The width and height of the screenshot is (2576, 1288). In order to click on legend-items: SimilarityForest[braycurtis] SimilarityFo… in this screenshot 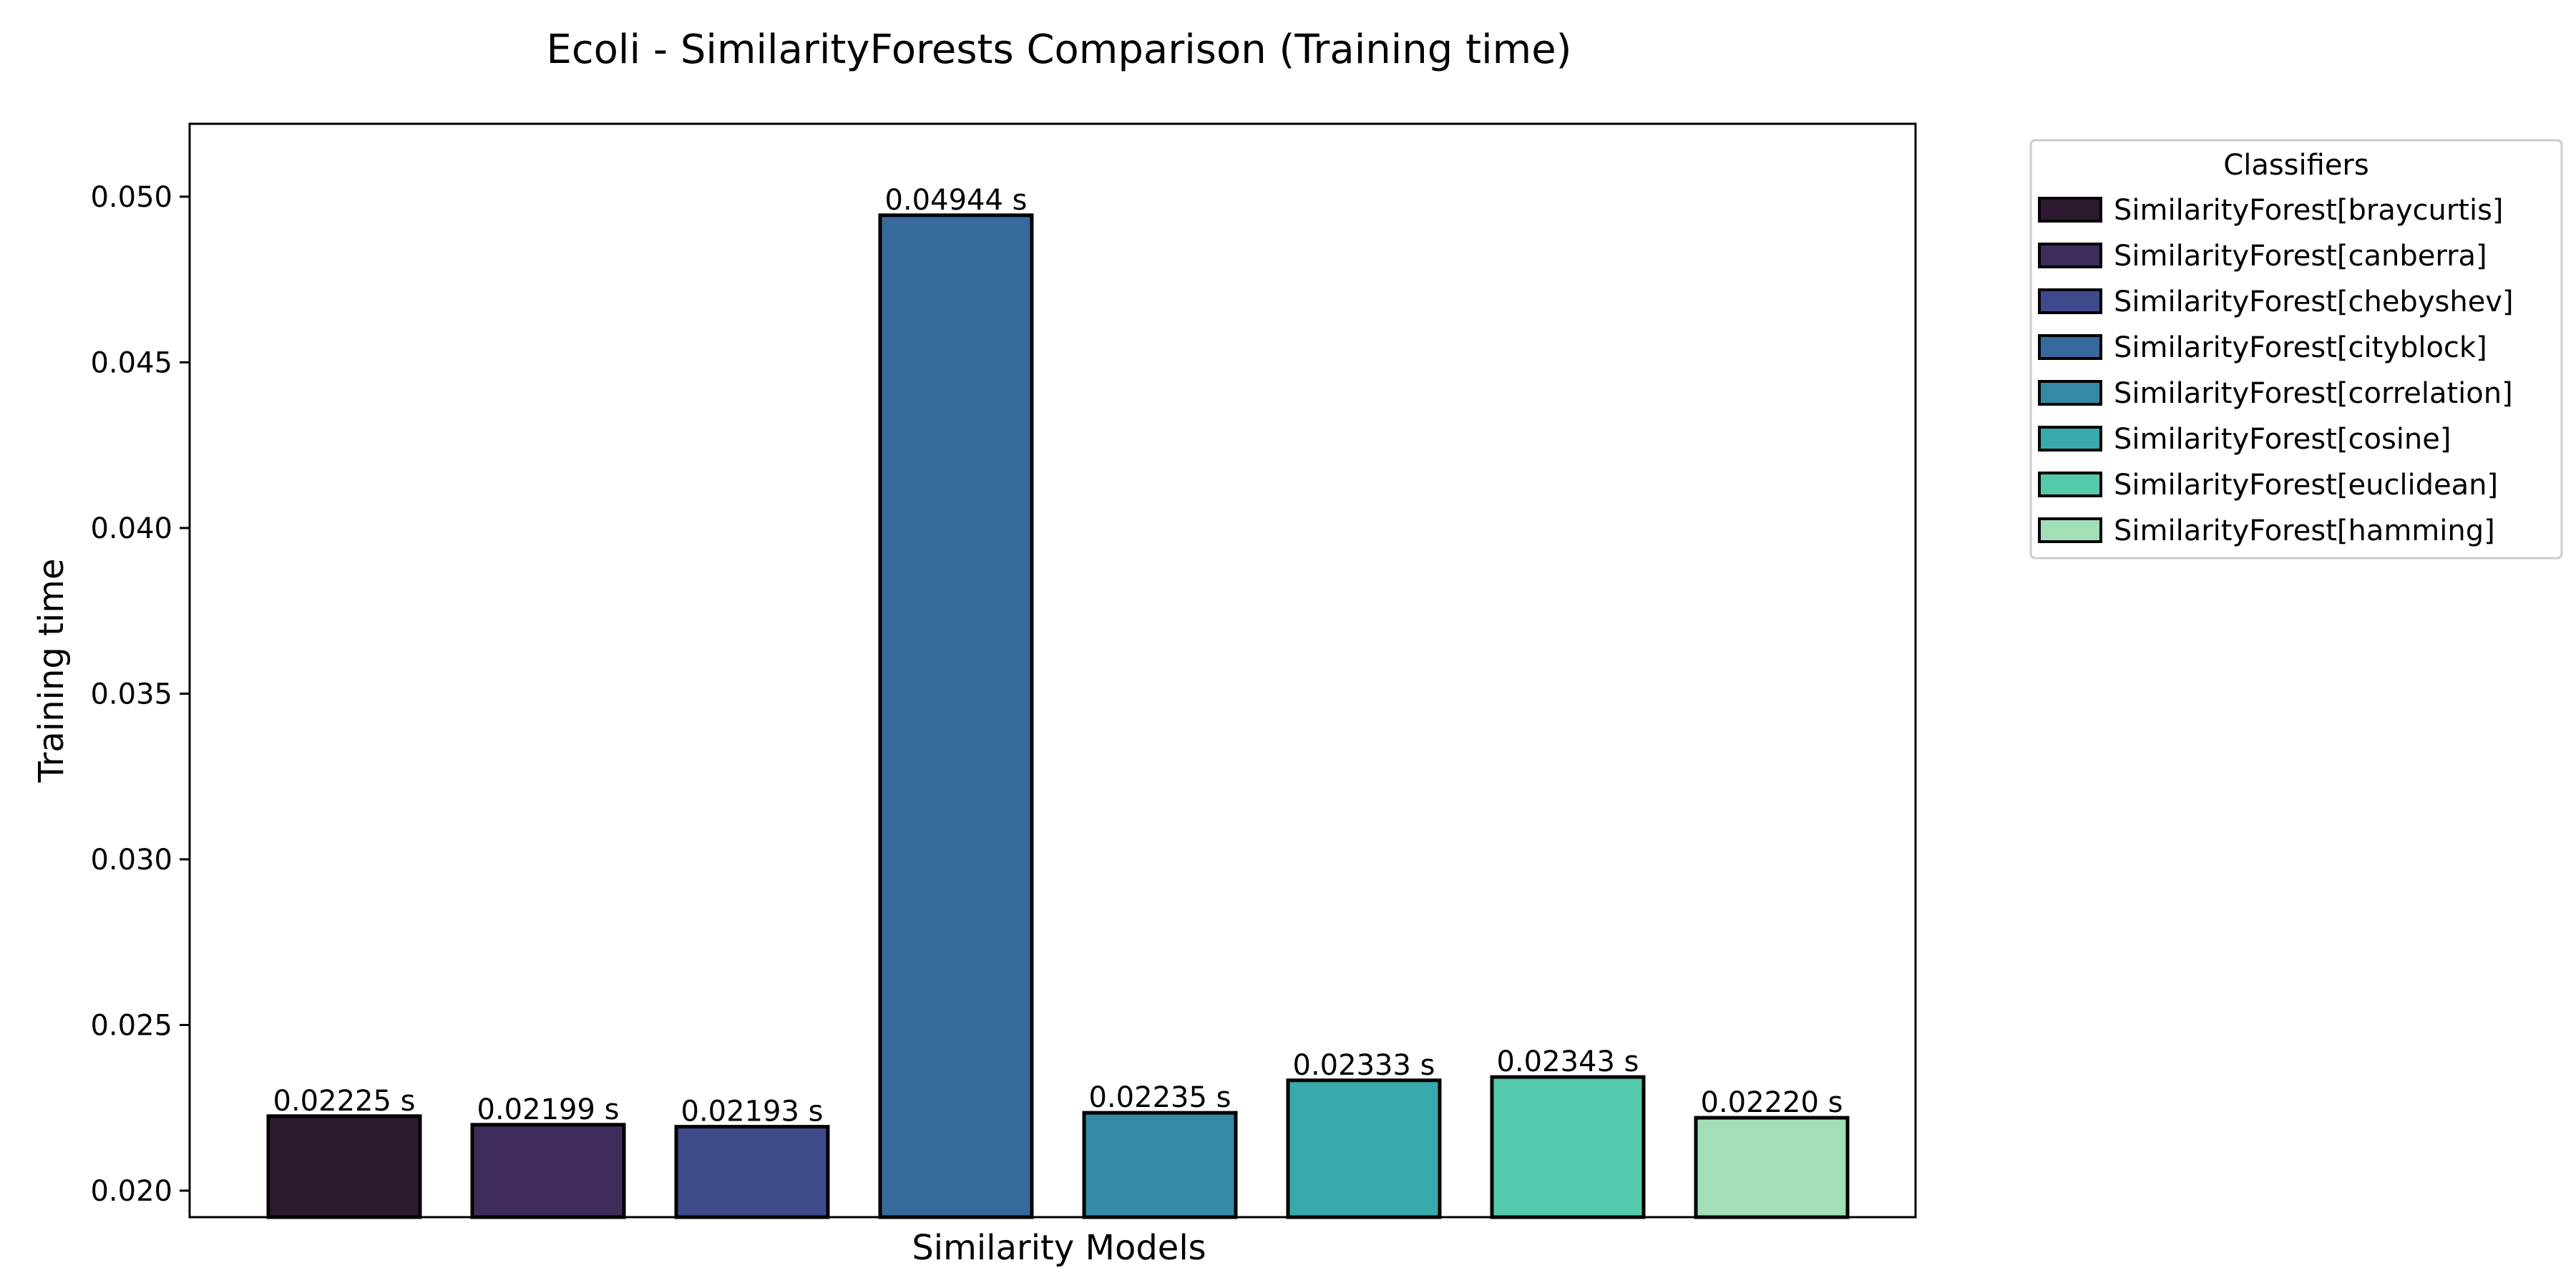, I will do `click(2276, 370)`.